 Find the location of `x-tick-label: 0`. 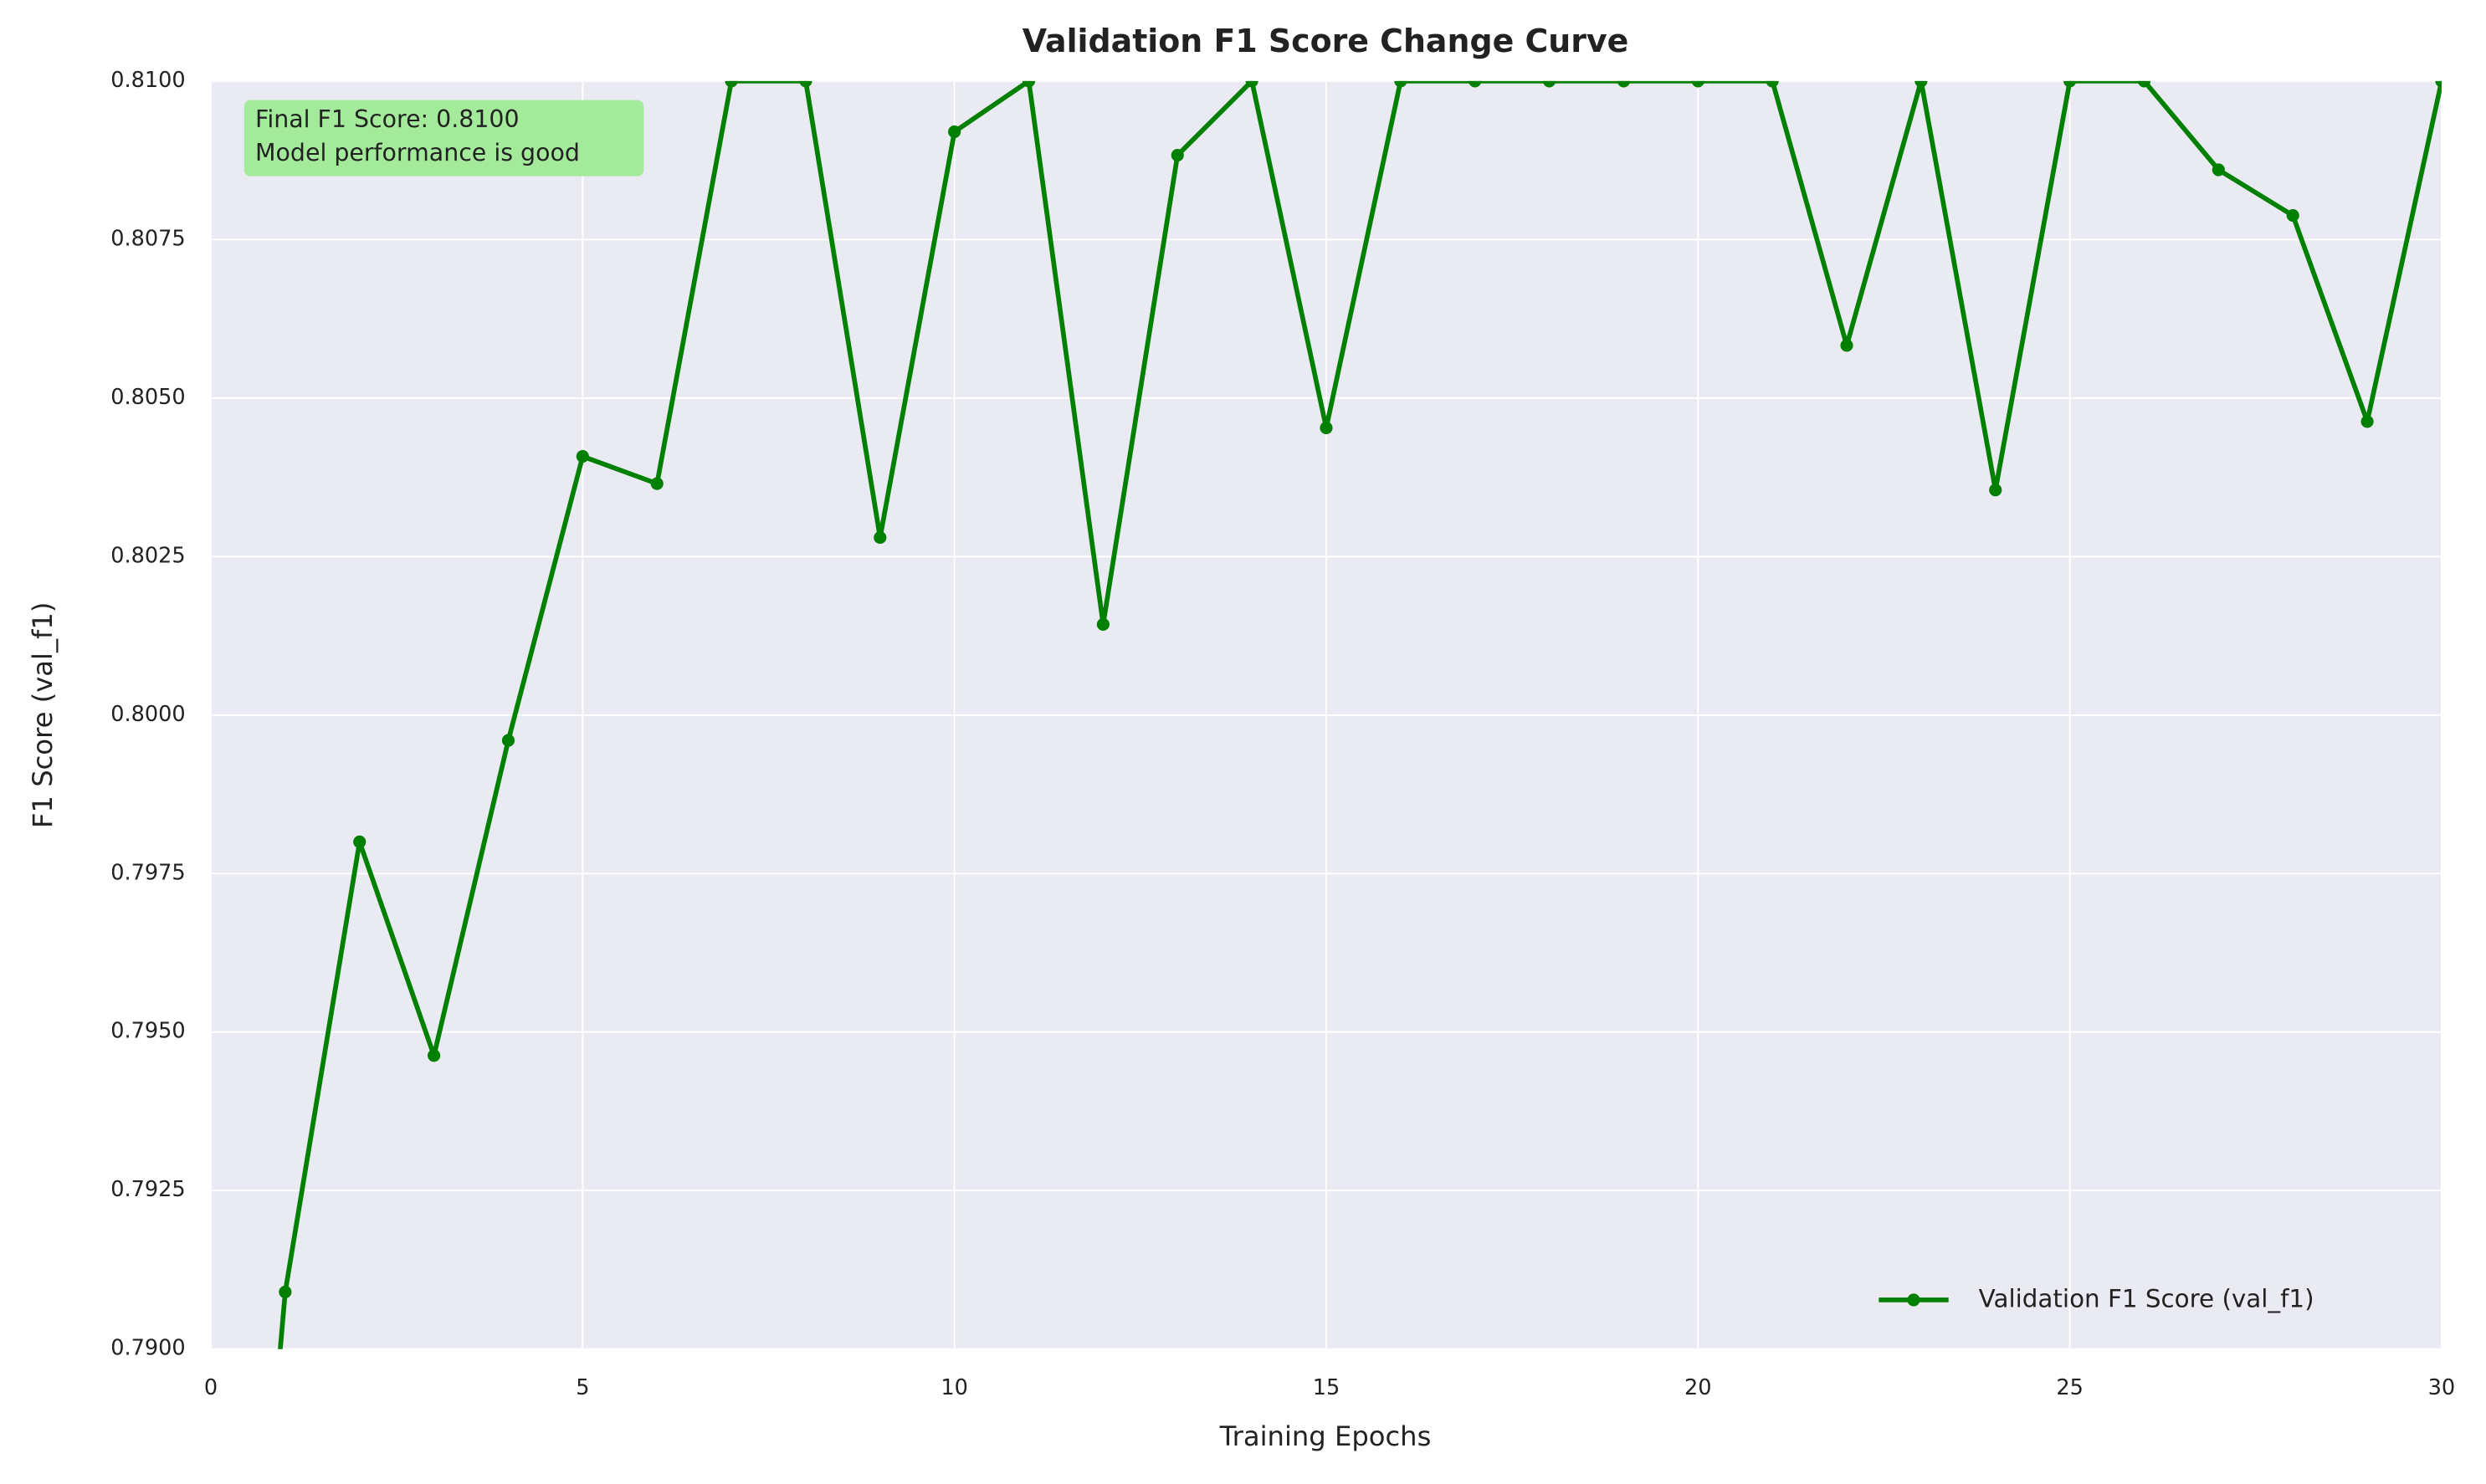

x-tick-label: 0 is located at coordinates (211, 1387).